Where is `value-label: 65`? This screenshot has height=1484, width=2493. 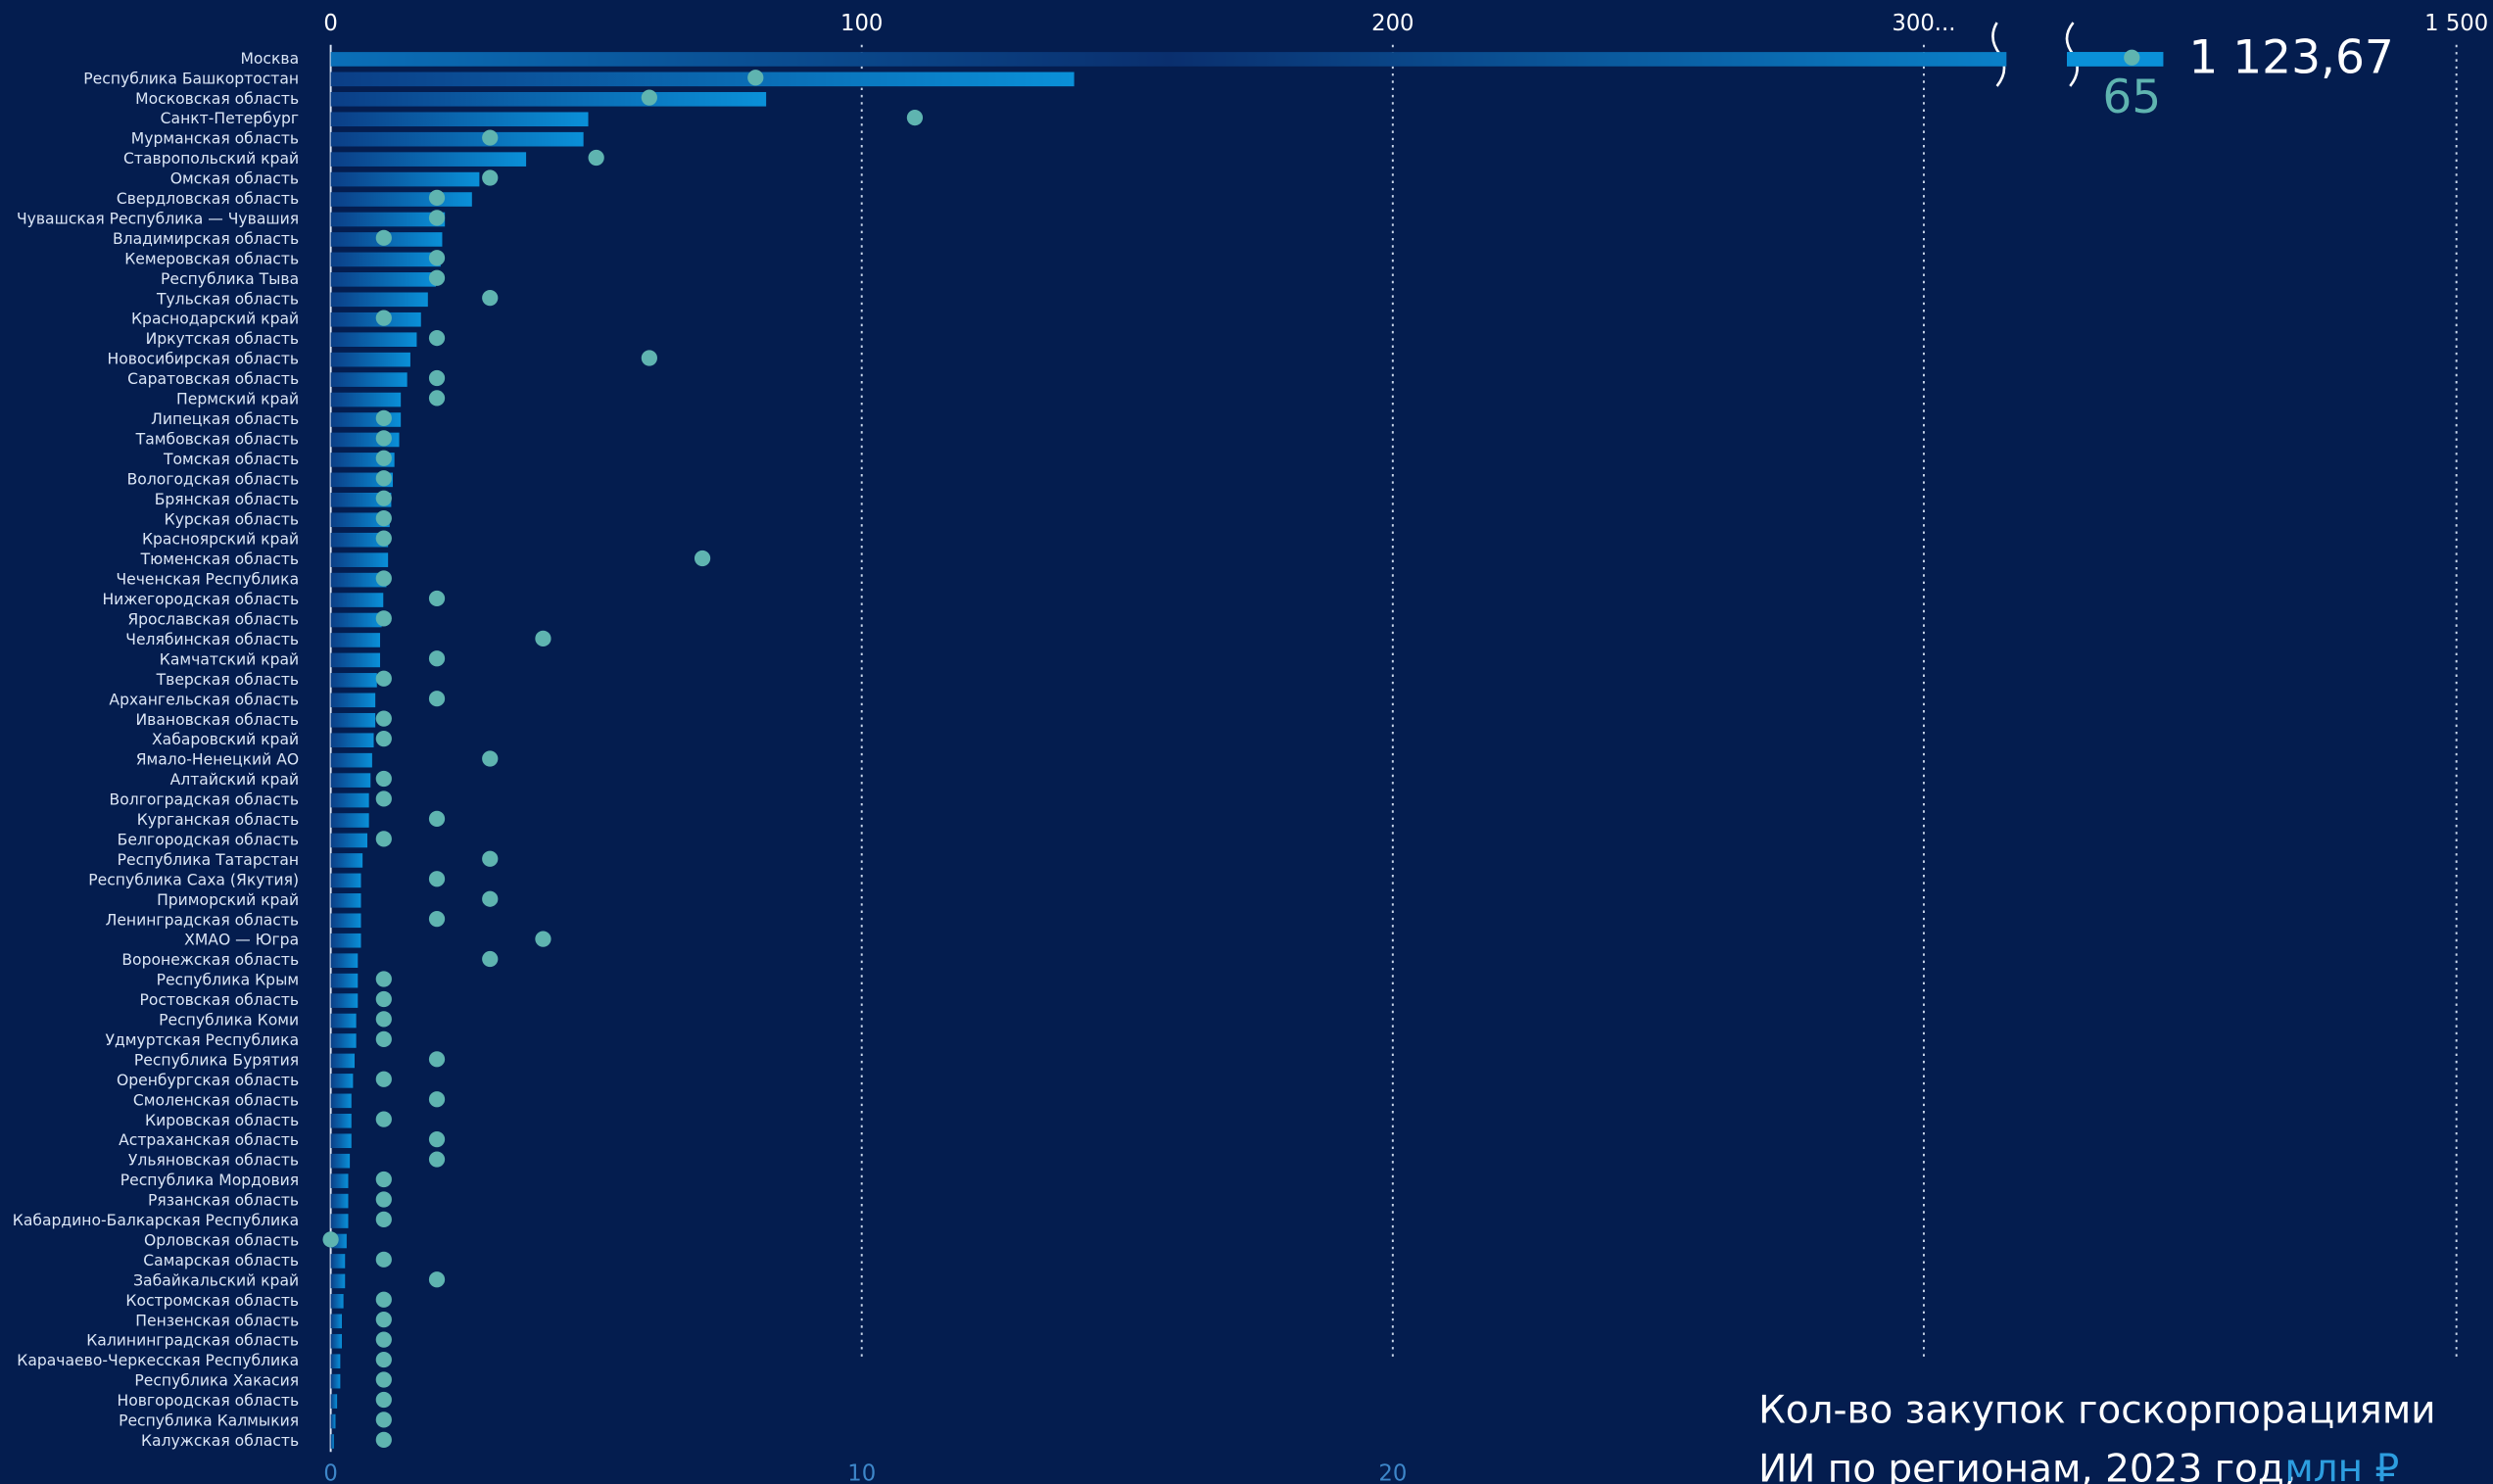
value-label: 65 is located at coordinates (2132, 97).